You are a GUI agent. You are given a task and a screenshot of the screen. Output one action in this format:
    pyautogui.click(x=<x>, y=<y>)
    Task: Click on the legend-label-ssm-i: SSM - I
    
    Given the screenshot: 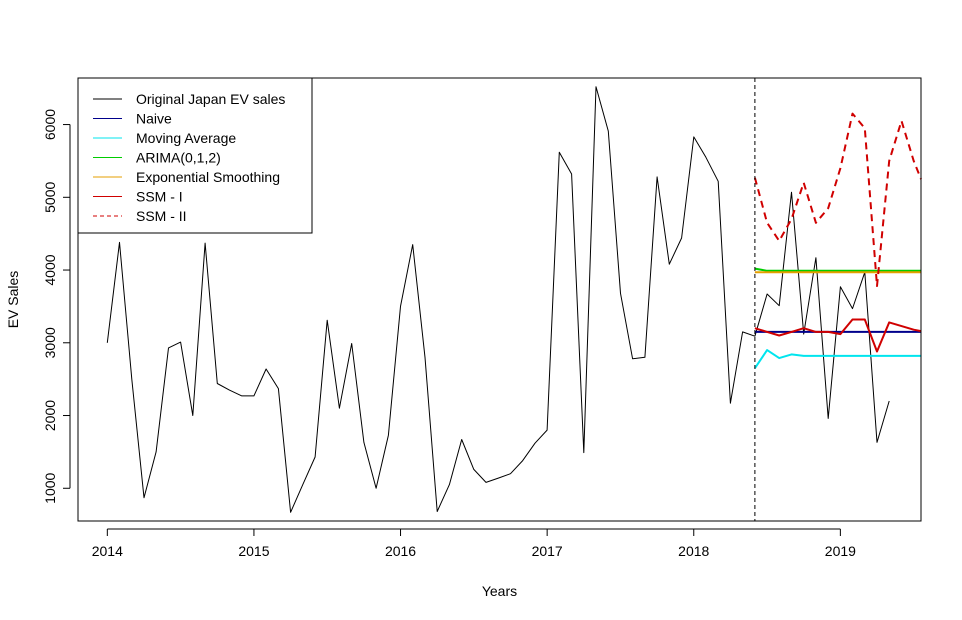 What is the action you would take?
    pyautogui.click(x=159, y=197)
    